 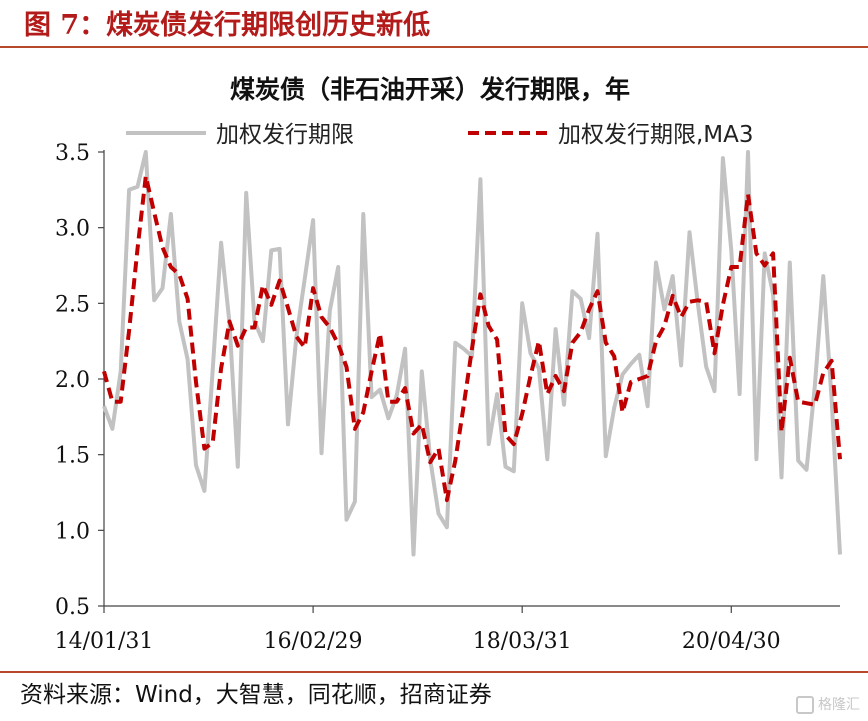 I want to click on y-tick-label: 3.0, so click(x=72, y=229).